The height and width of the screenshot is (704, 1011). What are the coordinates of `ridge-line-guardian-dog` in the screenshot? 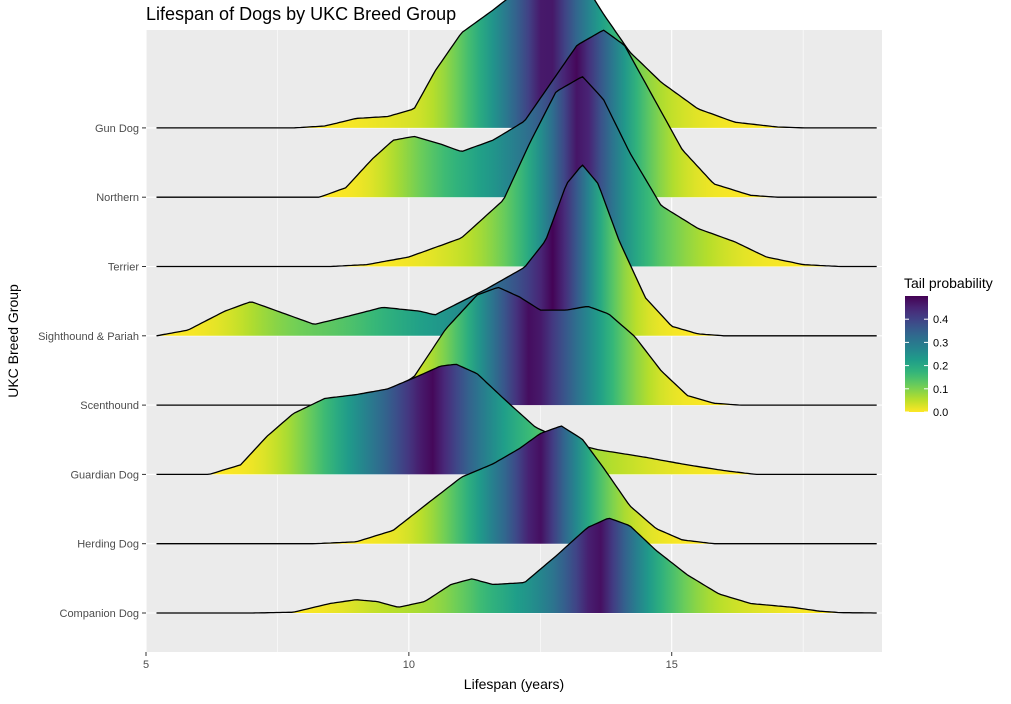 It's located at (516, 419).